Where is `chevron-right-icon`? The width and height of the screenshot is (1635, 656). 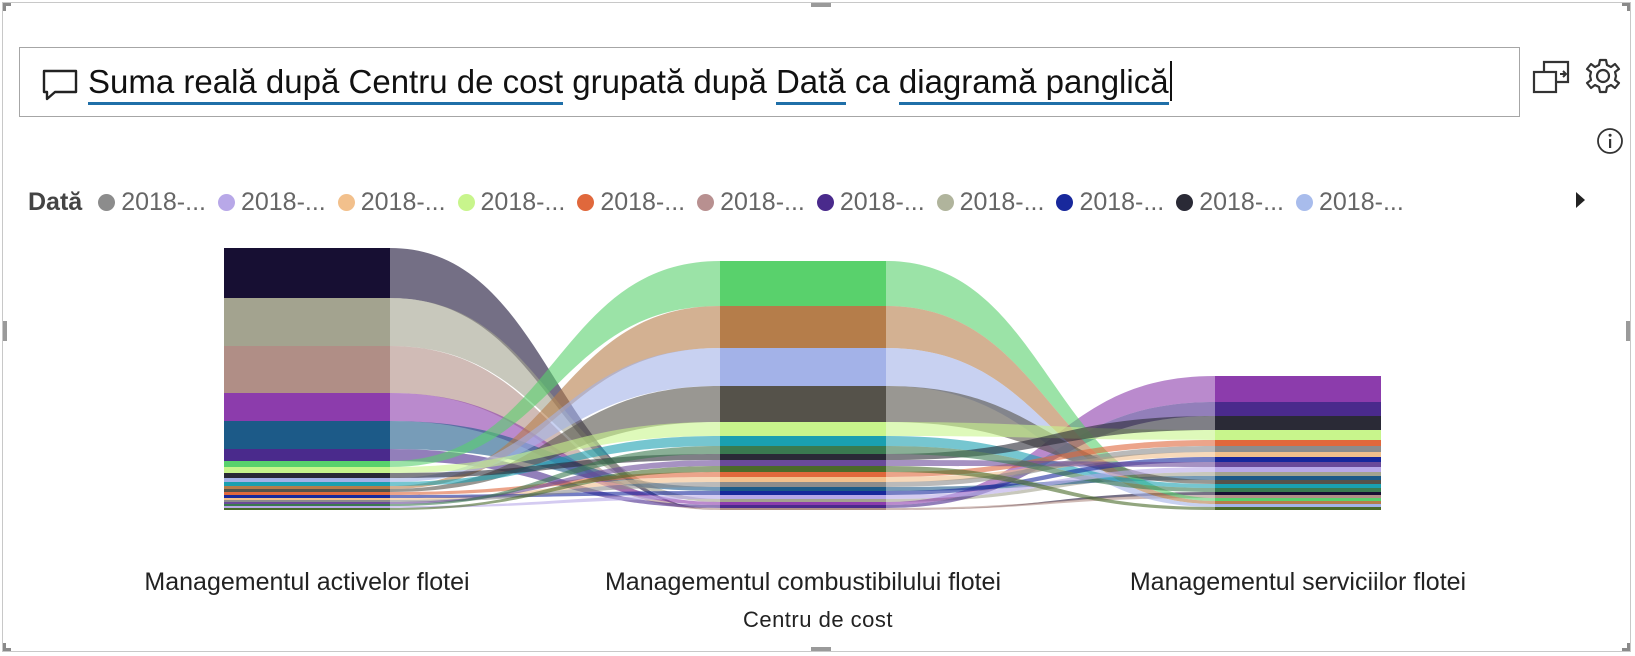 chevron-right-icon is located at coordinates (1580, 200).